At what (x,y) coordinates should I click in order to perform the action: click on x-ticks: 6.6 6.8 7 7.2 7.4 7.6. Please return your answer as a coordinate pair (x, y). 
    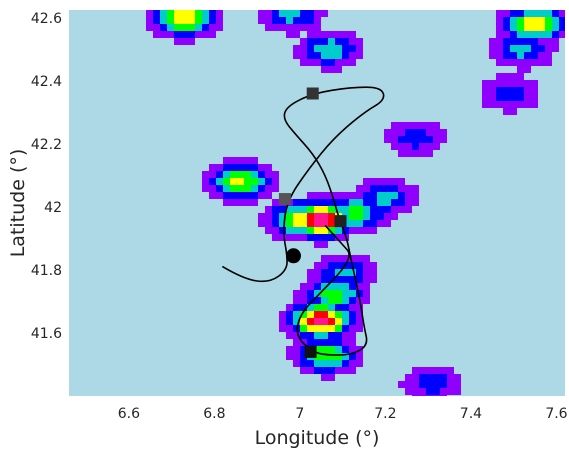
    Looking at the image, I should click on (343, 414).